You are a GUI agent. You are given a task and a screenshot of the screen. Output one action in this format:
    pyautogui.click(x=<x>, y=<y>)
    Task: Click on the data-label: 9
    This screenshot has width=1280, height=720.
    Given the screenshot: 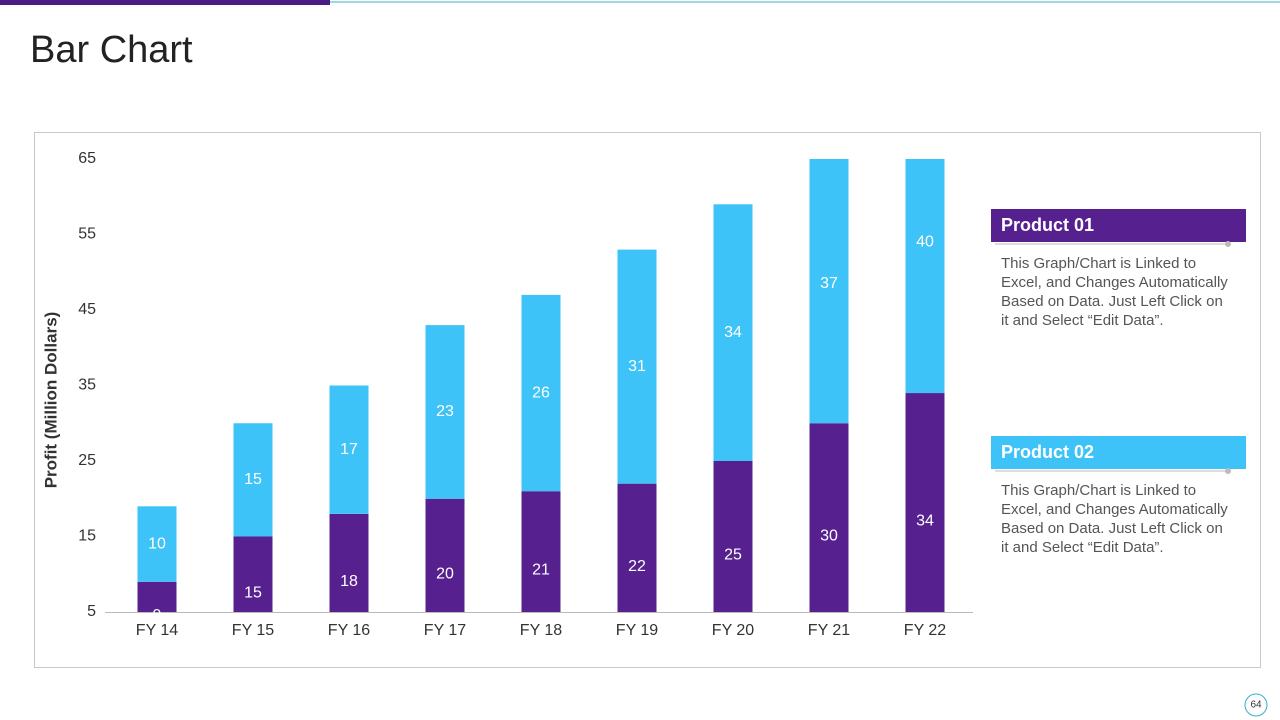 What is the action you would take?
    pyautogui.click(x=157, y=615)
    